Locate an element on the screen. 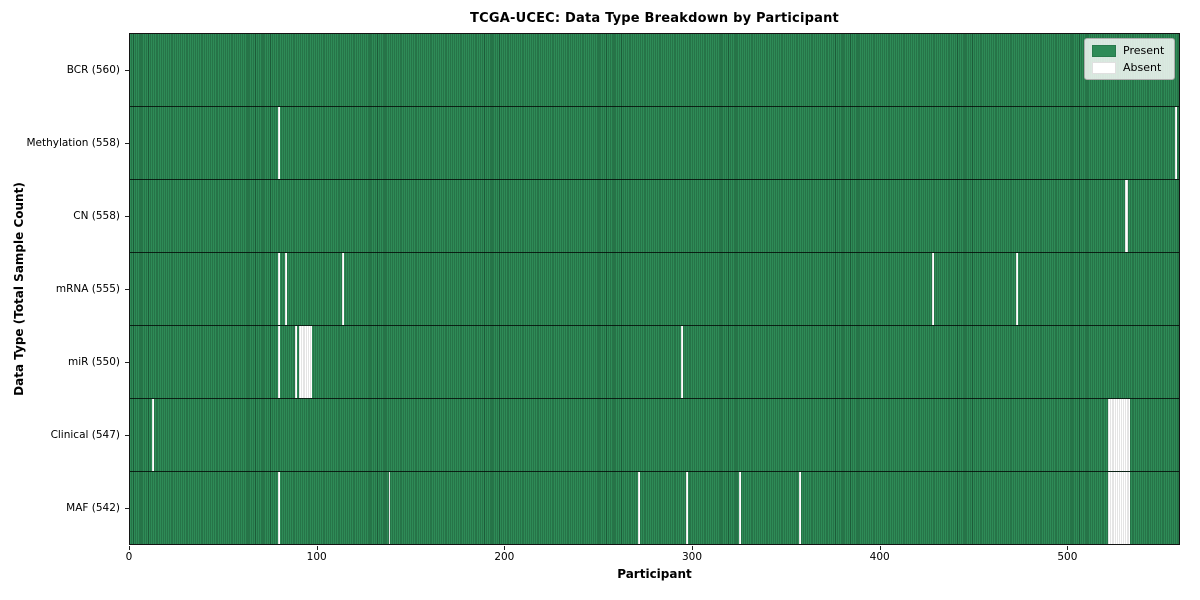  y-tick-label: Clinical (547) is located at coordinates (85, 435).